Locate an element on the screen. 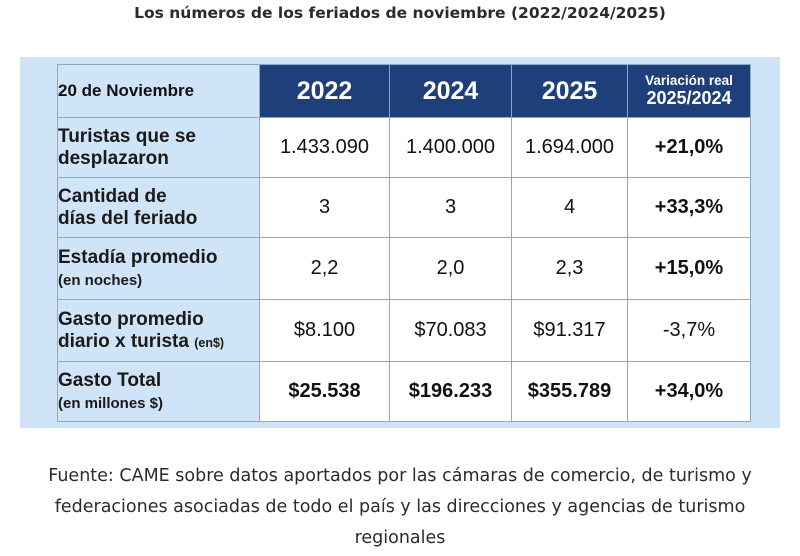 The height and width of the screenshot is (556, 800). cell-stay-2022: 2,2 is located at coordinates (324, 268).